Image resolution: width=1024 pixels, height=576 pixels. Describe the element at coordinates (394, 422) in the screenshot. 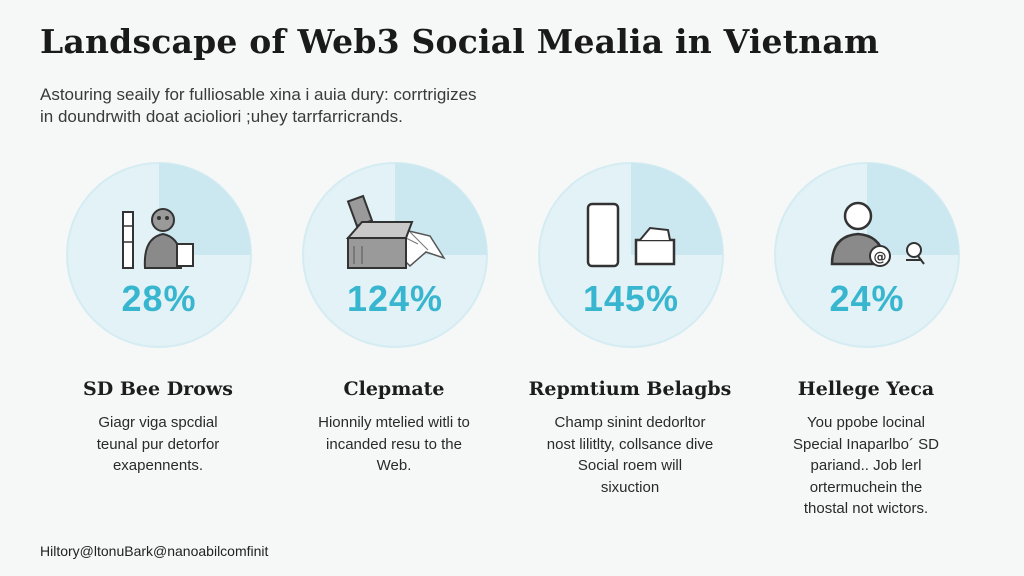

I see `description-line: Hionnily mtelied witli to` at that location.